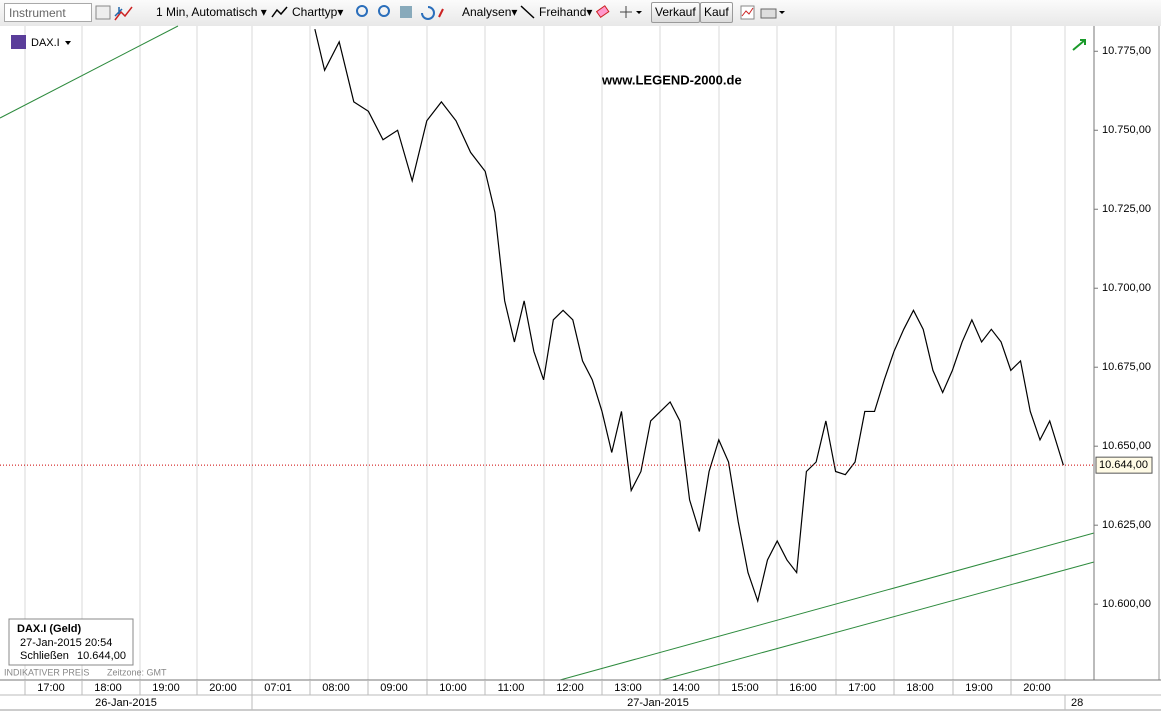  Describe the element at coordinates (1079, 45) in the screenshot. I see `trend-icon` at that location.